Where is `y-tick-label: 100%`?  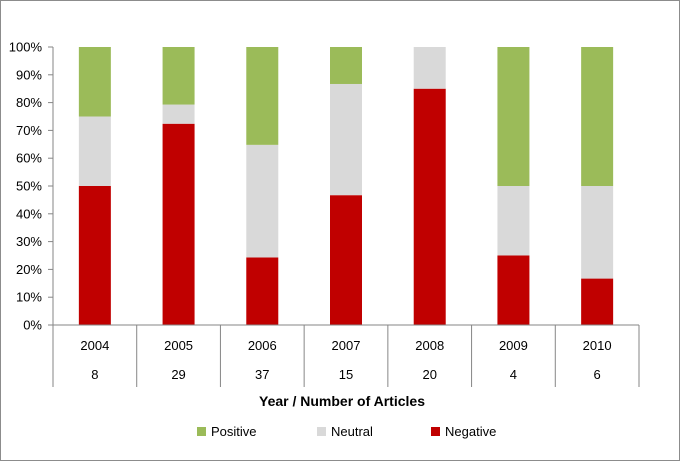
y-tick-label: 100% is located at coordinates (26, 47).